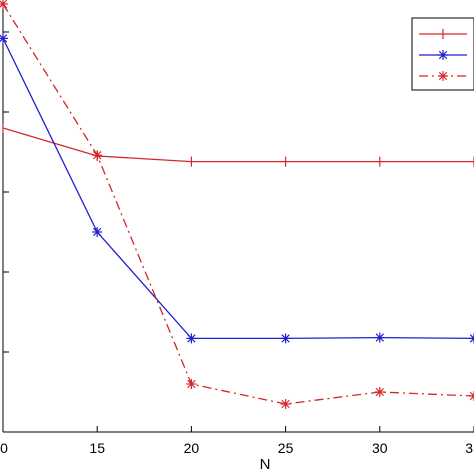 Image resolution: width=474 pixels, height=474 pixels. What do you see at coordinates (469, 448) in the screenshot?
I see `x-tick-label: 3` at bounding box center [469, 448].